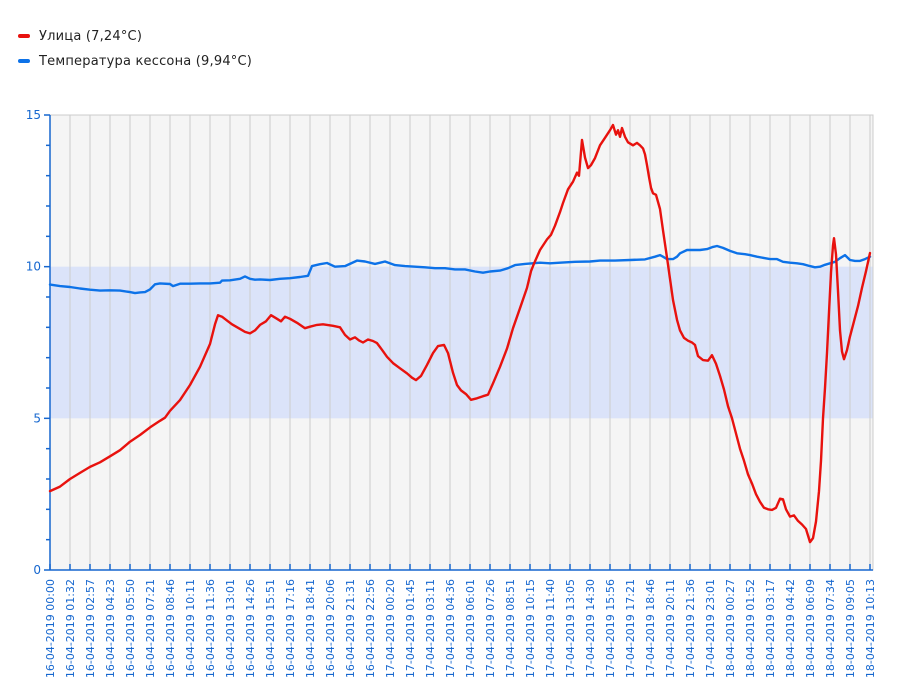  What do you see at coordinates (230, 628) in the screenshot?
I see `x-tick-label: 16-04-2019 13:01` at bounding box center [230, 628].